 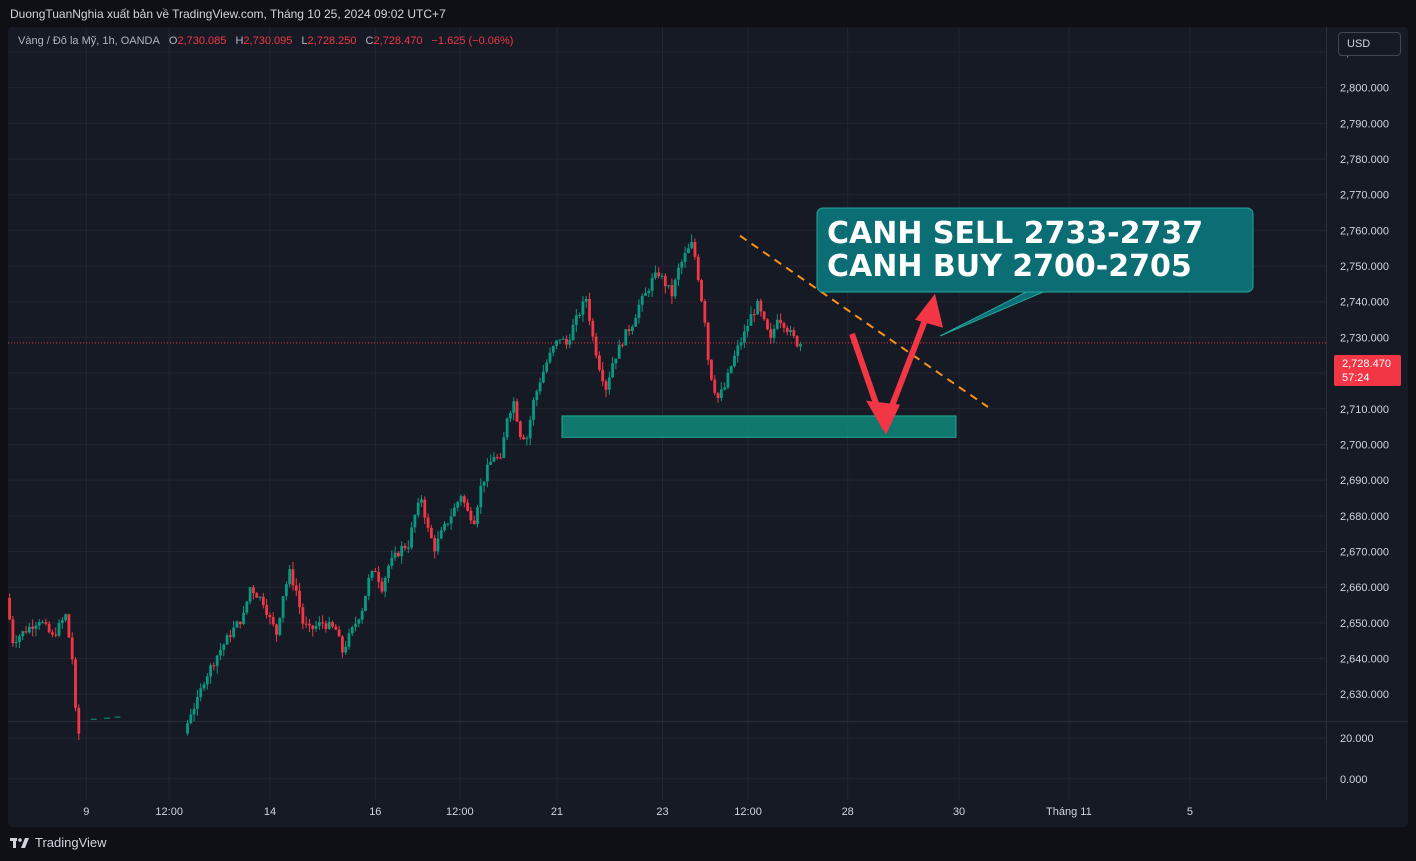 I want to click on y-tick-label: 2,680.000, so click(x=1364, y=517).